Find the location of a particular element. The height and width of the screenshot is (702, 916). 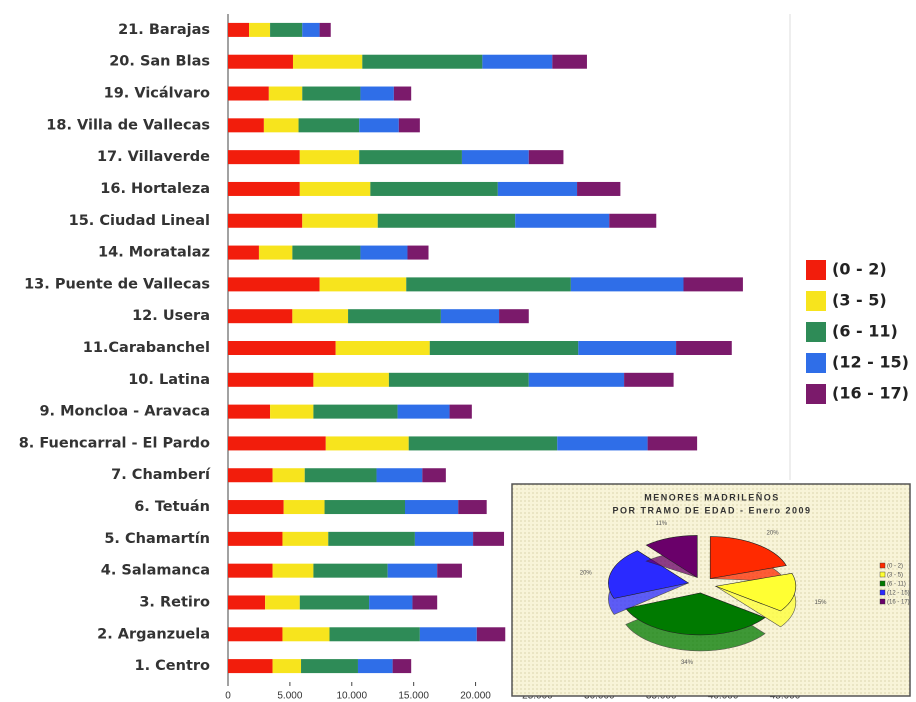

pie-value-label: 20% is located at coordinates (586, 574).